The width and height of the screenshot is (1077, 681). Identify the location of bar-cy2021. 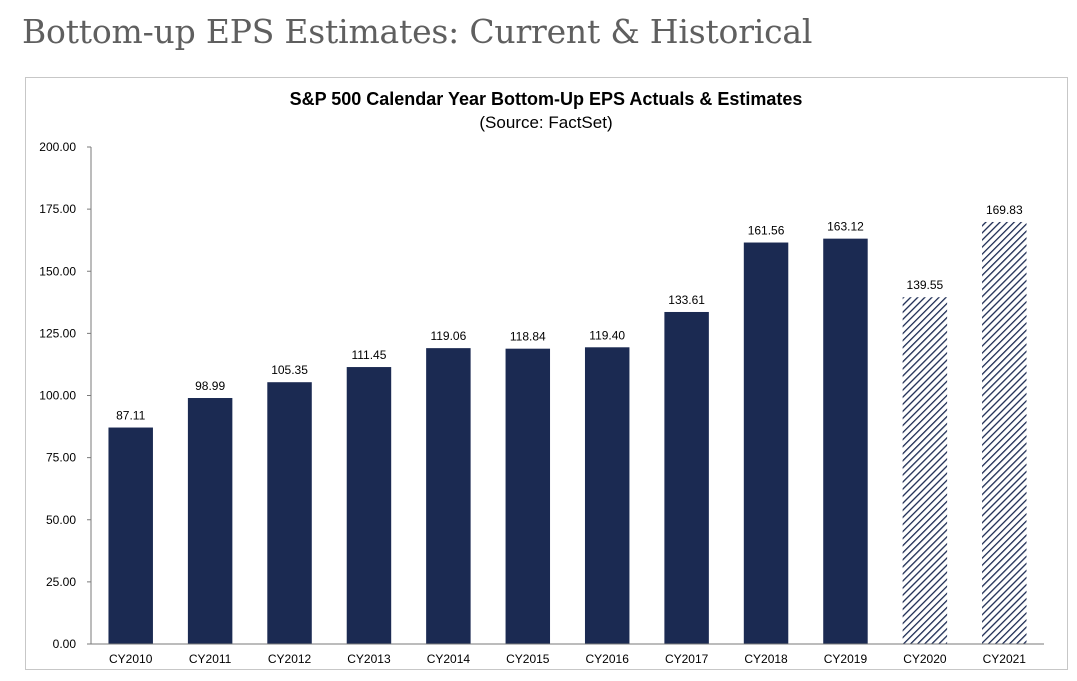
(1004, 432).